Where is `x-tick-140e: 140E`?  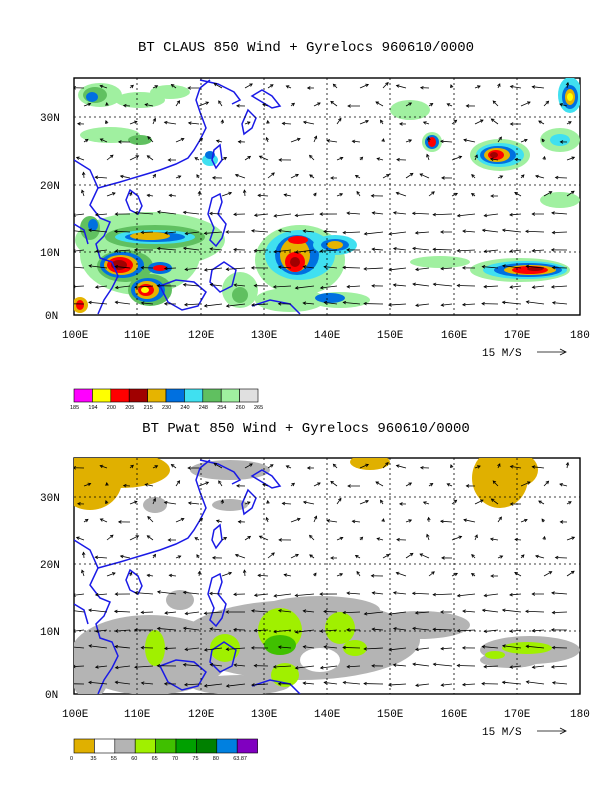 x-tick-140e: 140E is located at coordinates (327, 715).